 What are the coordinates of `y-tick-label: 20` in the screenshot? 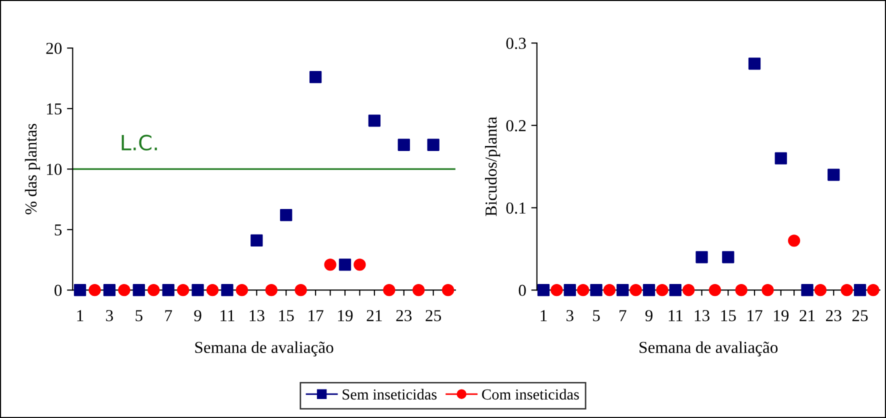 It's located at (54, 48).